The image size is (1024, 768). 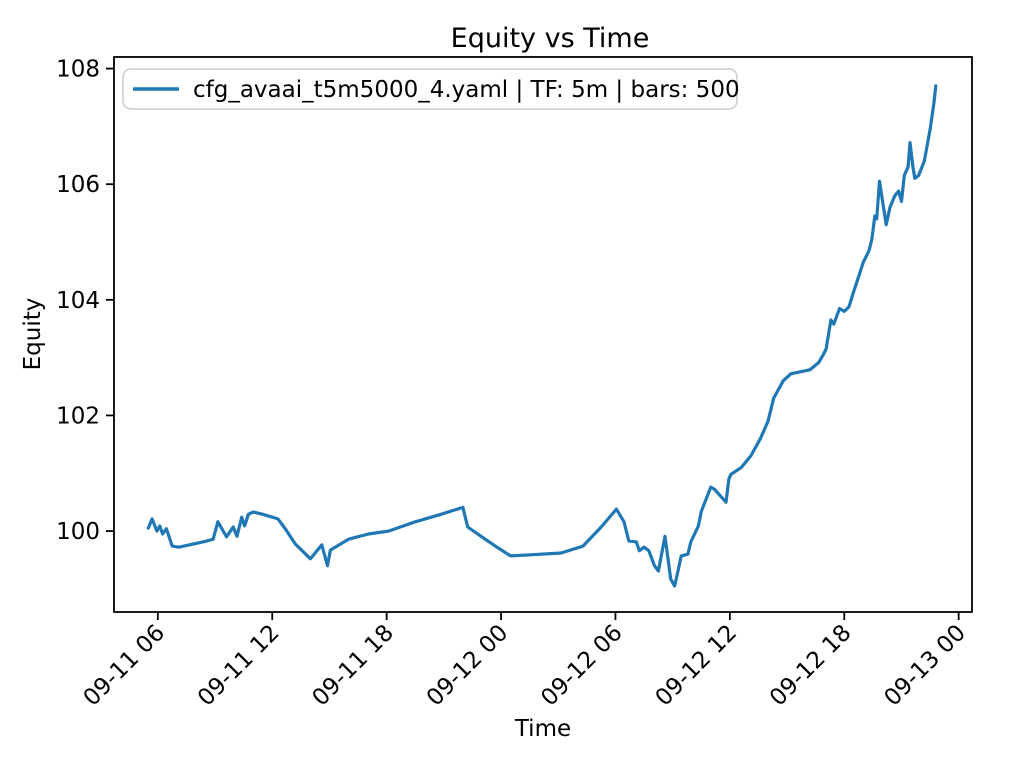 What do you see at coordinates (468, 666) in the screenshot?
I see `x-tick-label: 09-12 00` at bounding box center [468, 666].